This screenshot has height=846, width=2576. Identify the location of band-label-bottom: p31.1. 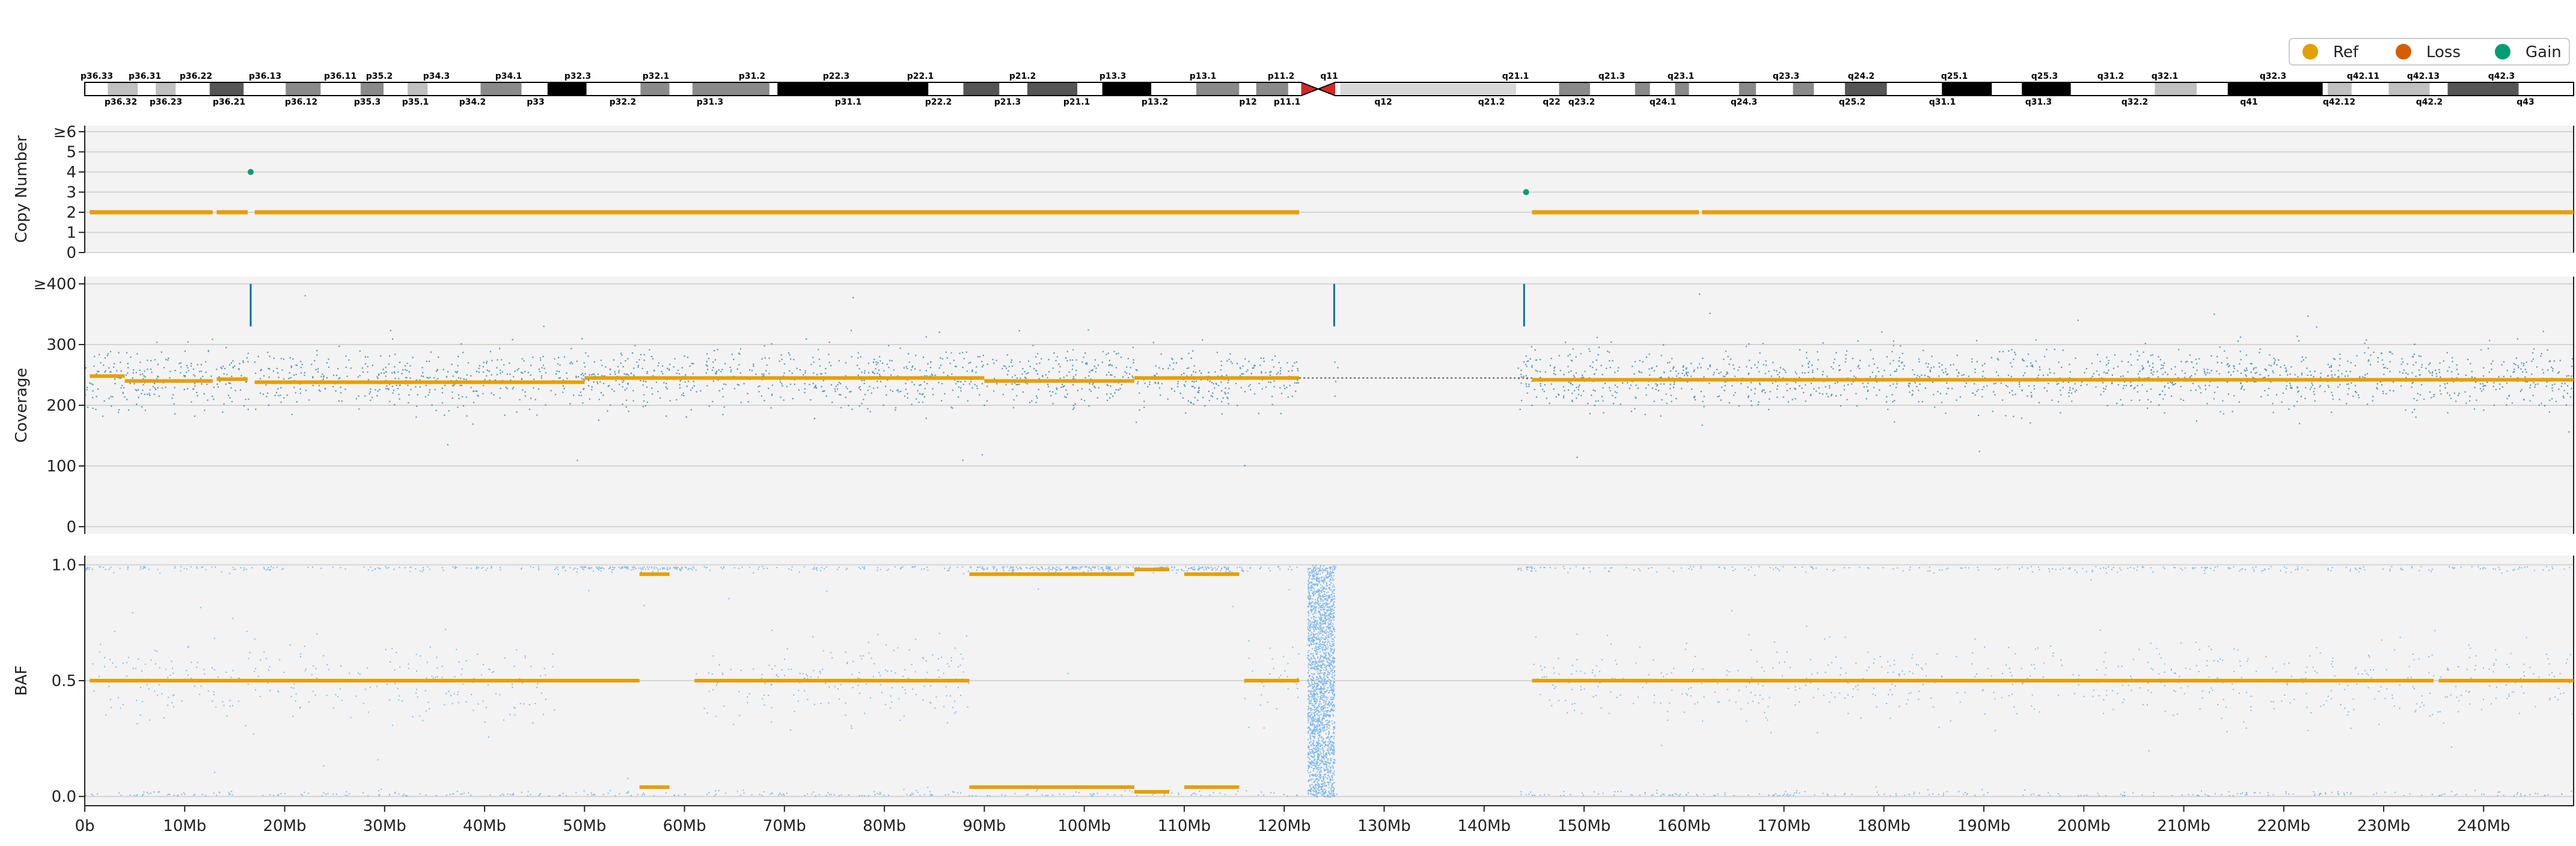
(848, 102).